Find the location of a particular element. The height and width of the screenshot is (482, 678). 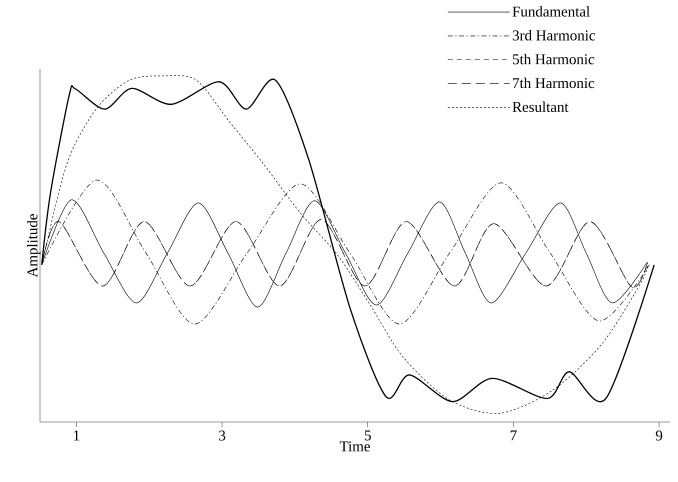

x-tick-label: 5 is located at coordinates (367, 435).